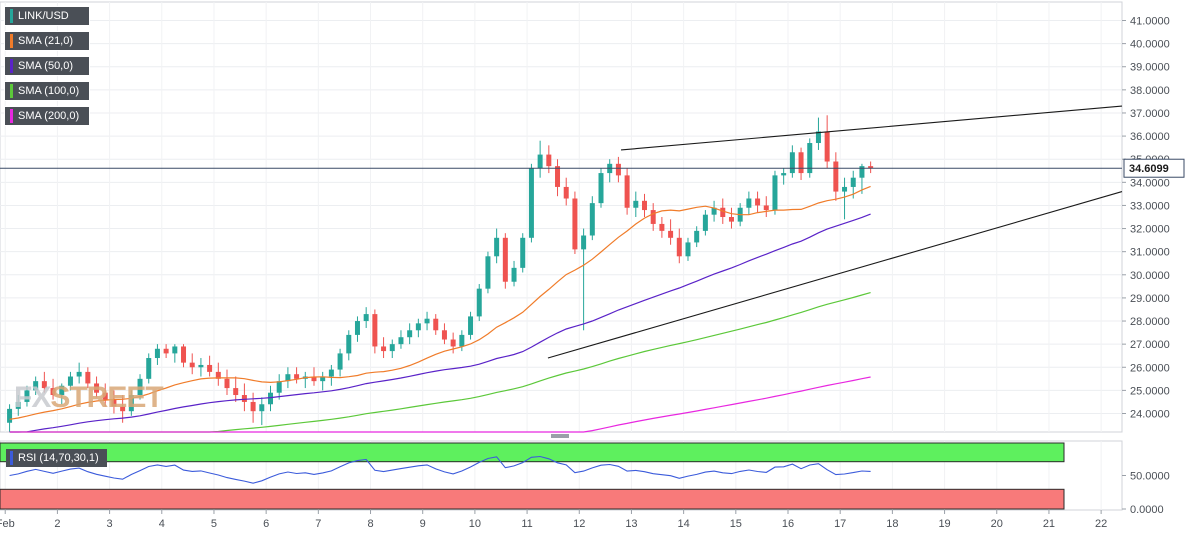  I want to click on rsi-overbought-zone, so click(532, 452).